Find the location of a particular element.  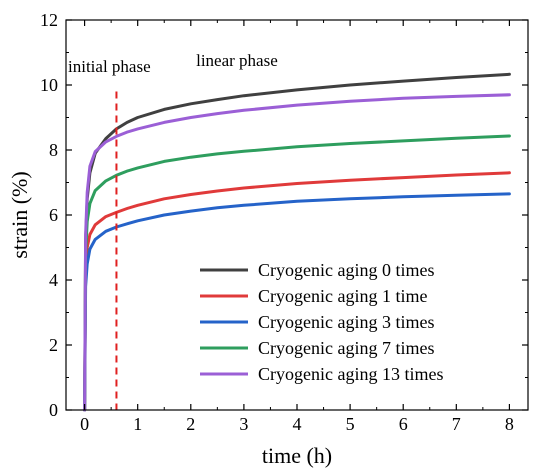

legend-label-1: Cryogenic aging 1 time is located at coordinates (342, 296).